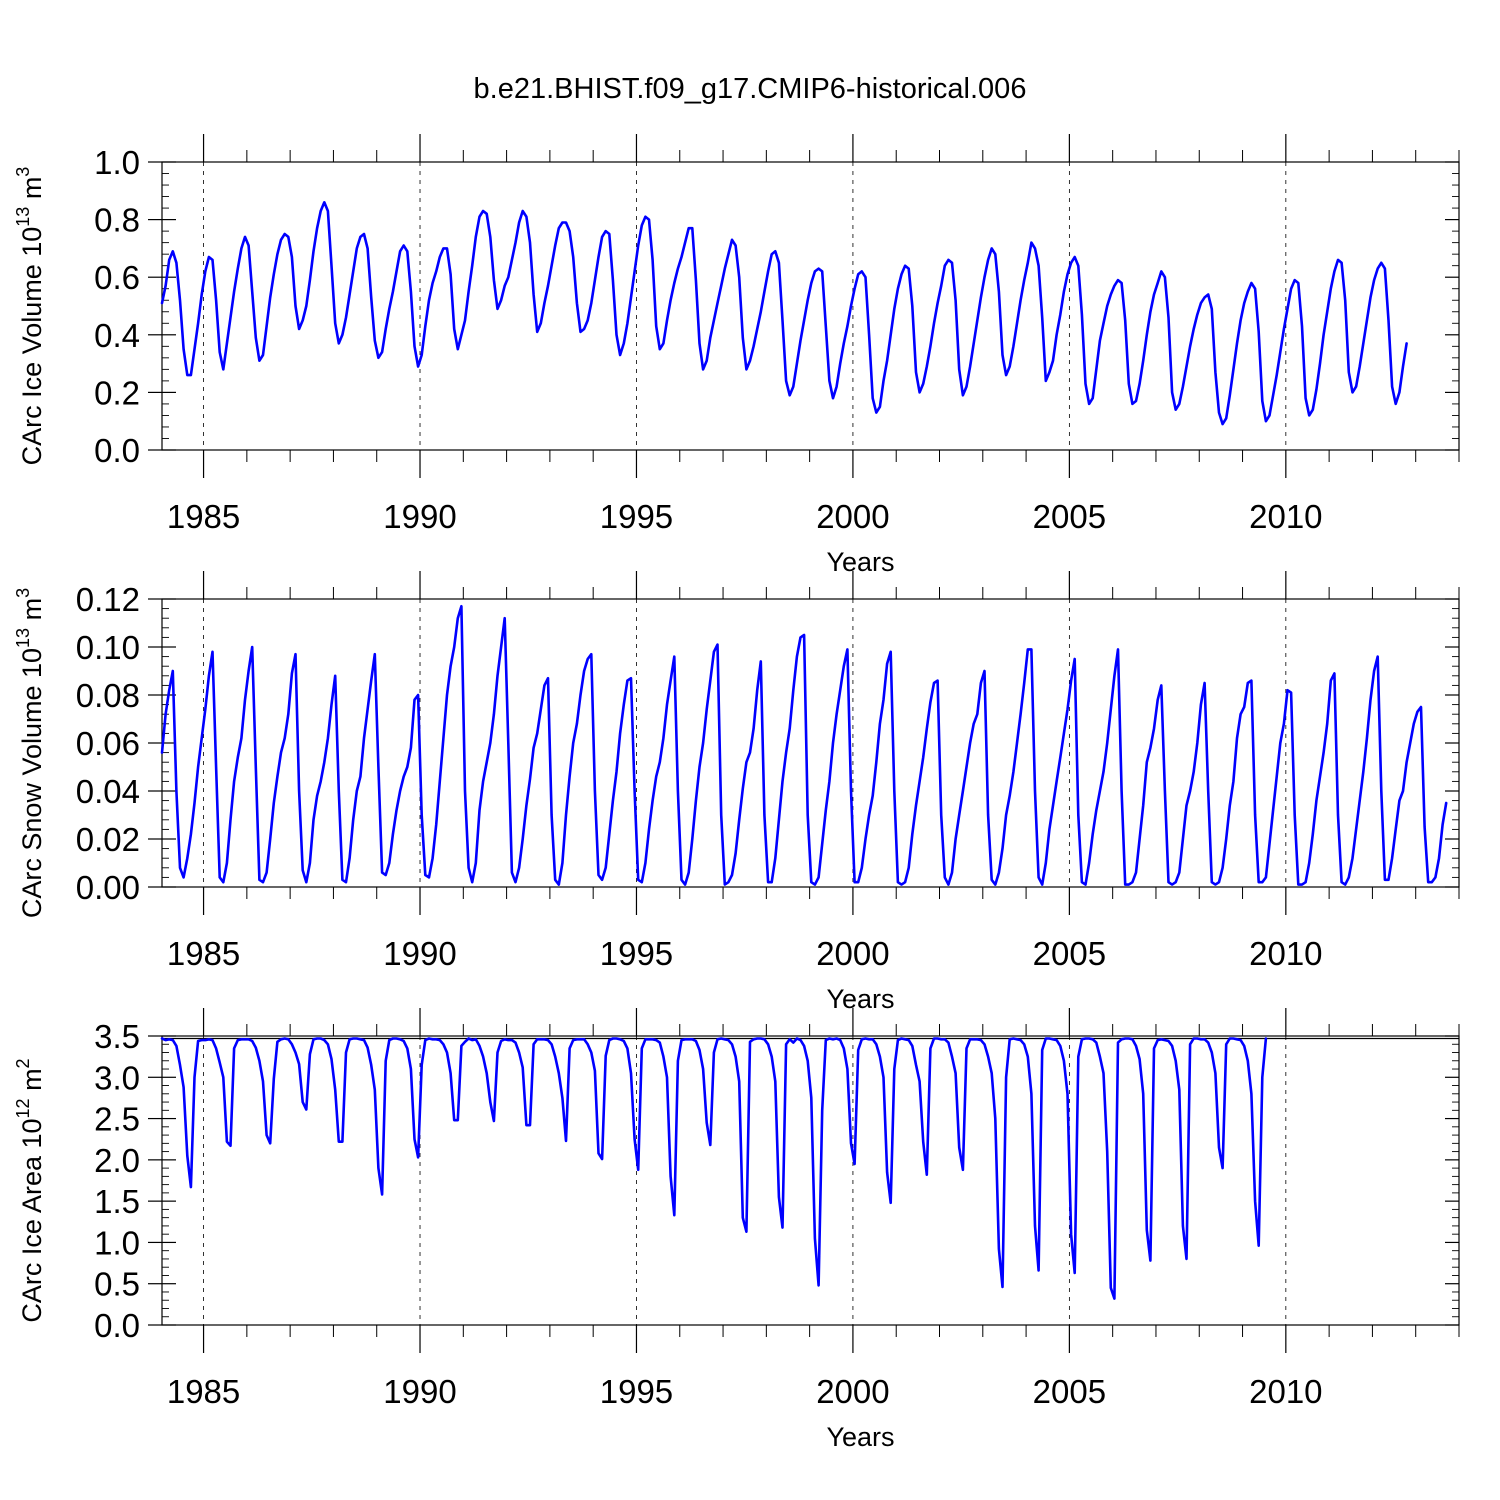 The height and width of the screenshot is (1500, 1500). I want to click on y-tick-label: 0.12, so click(108, 599).